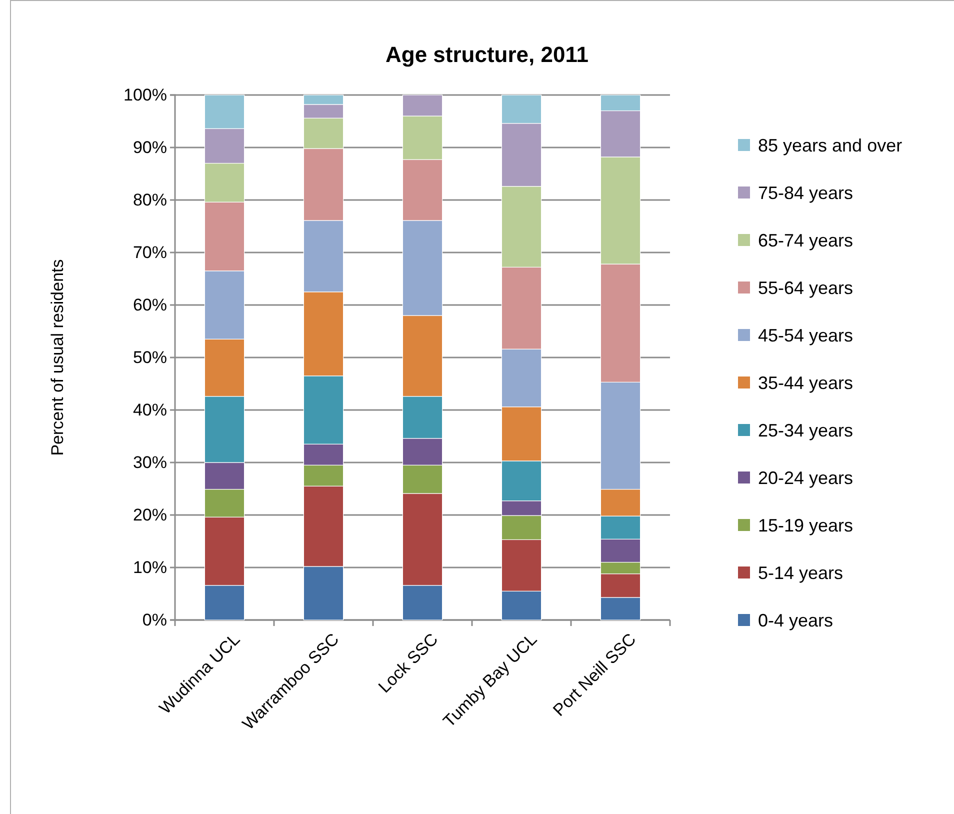  Describe the element at coordinates (796, 620) in the screenshot. I see `legend-label: 0-4 years` at that location.